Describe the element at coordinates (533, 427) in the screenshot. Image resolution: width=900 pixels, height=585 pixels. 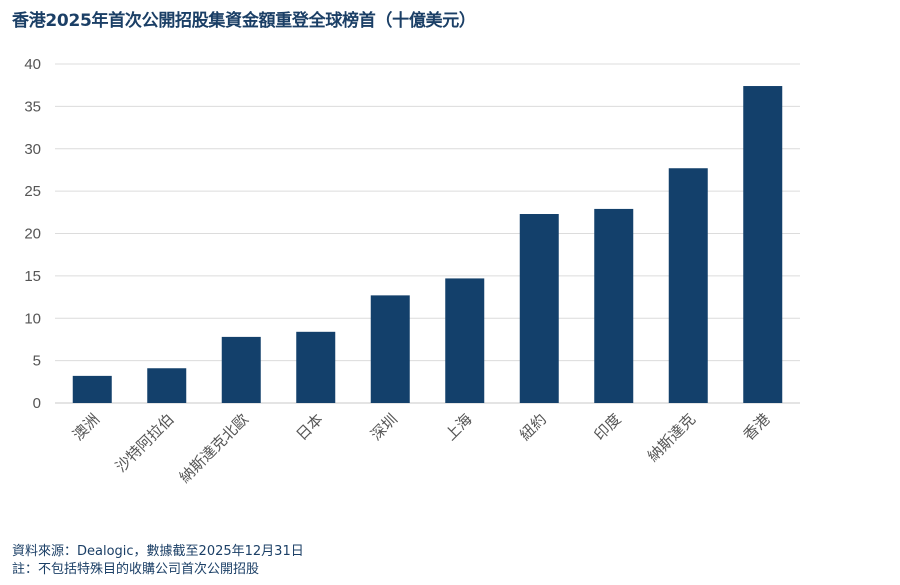
I see `x-tick-label: 紐約` at that location.